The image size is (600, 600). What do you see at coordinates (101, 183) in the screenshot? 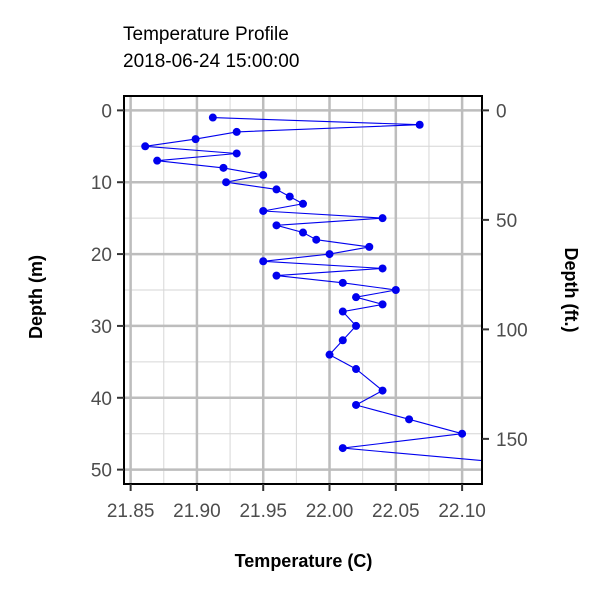
I see `y-tick-label: 10` at bounding box center [101, 183].